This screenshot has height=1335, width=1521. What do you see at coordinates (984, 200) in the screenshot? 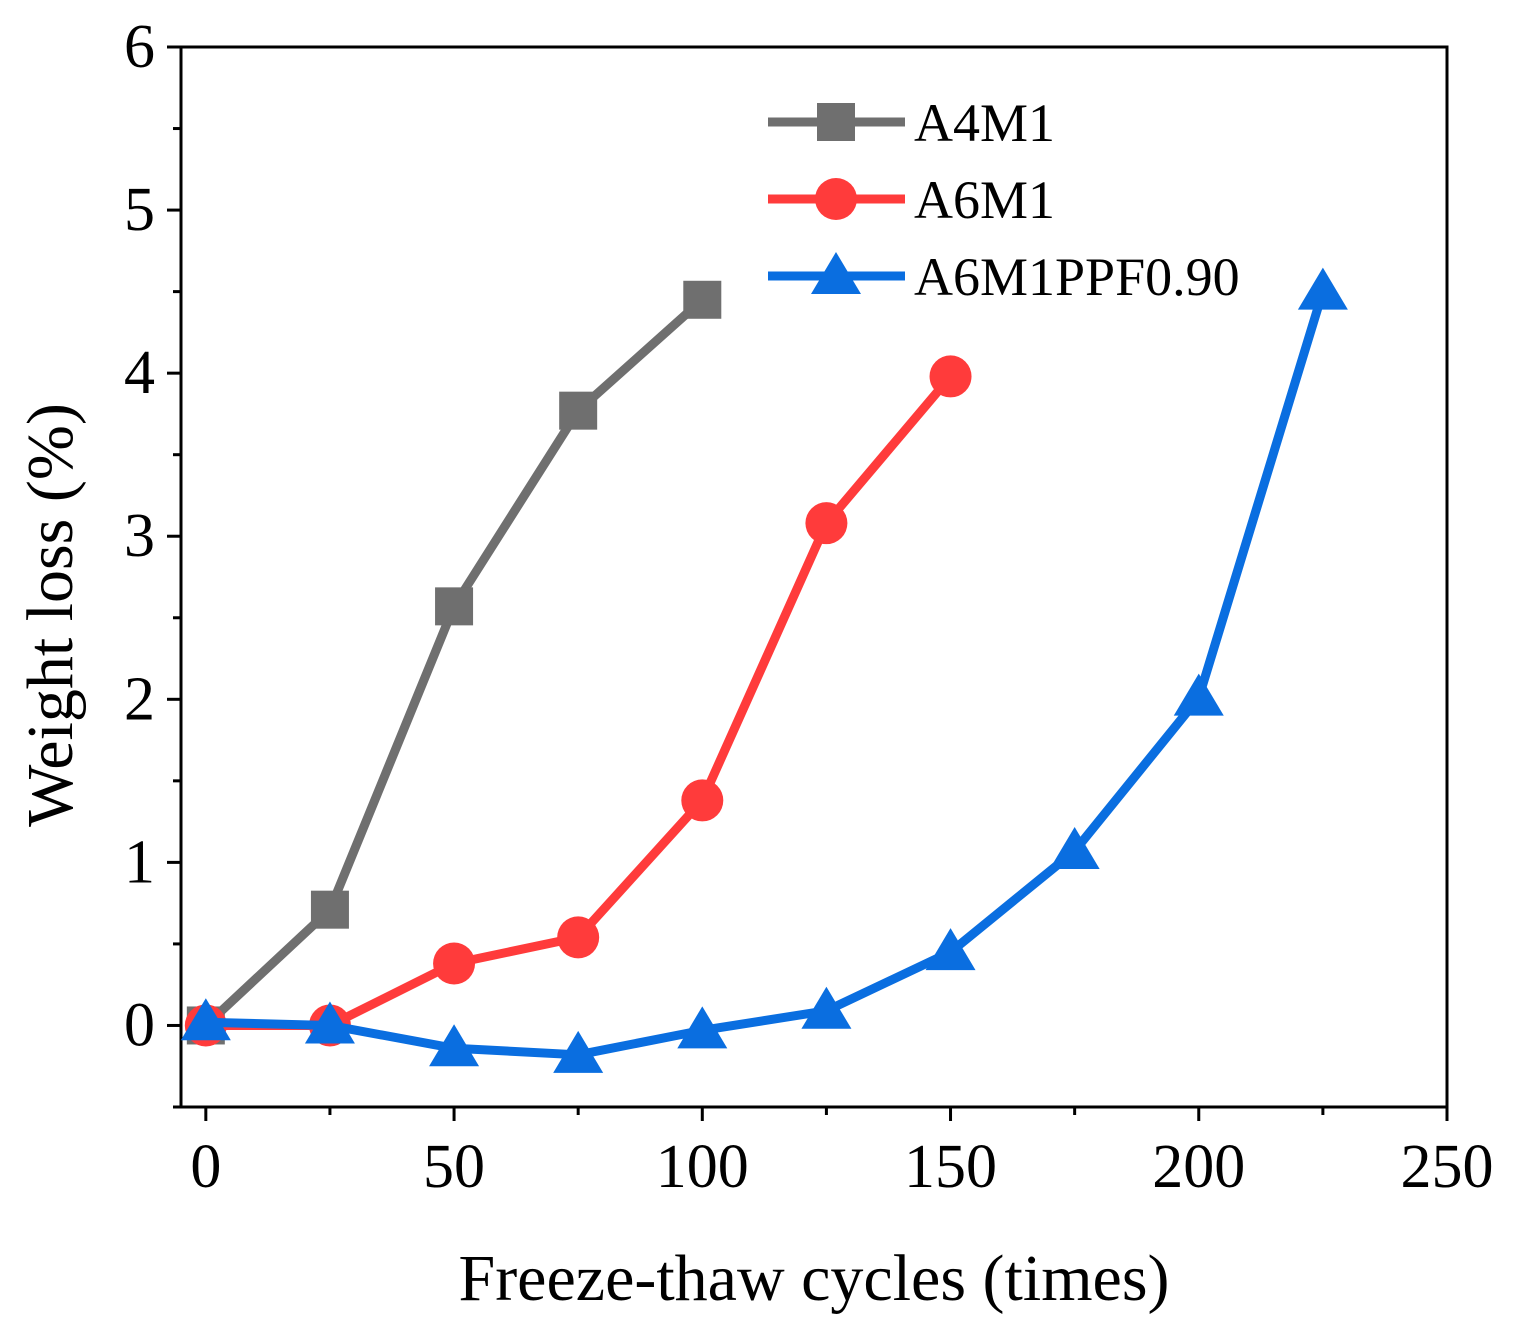
I see `legend-label: A6M1` at bounding box center [984, 200].